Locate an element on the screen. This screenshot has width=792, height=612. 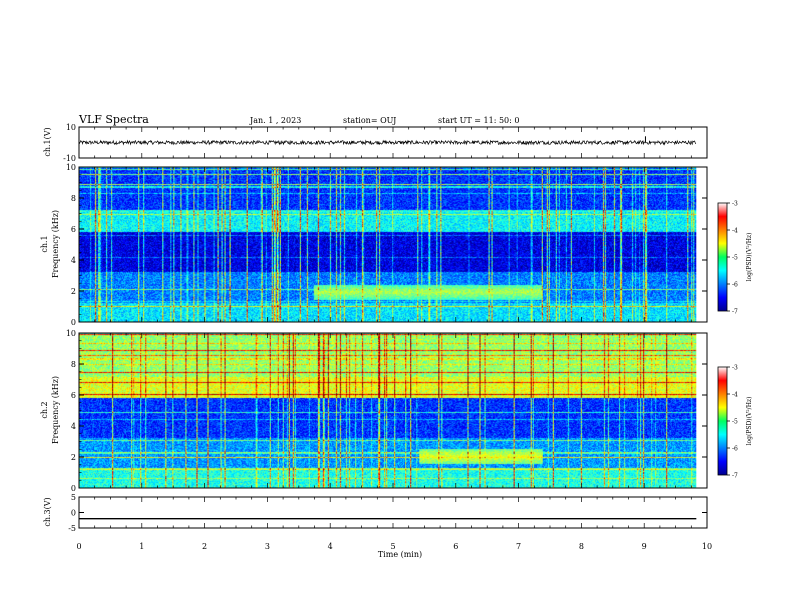
ch1-colorbar: -3 -4 -5 -6 -7 log(PSD)(V²/Hz) is located at coordinates (735, 258).